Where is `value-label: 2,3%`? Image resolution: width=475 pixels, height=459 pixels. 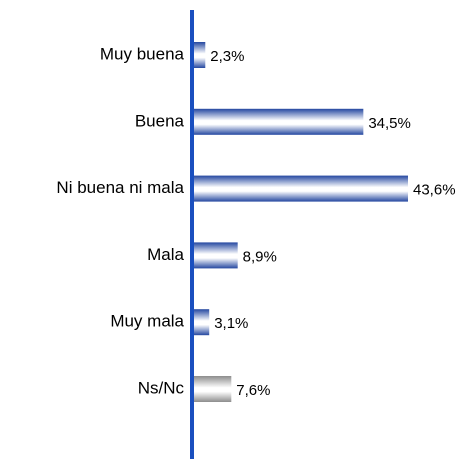 value-label: 2,3% is located at coordinates (227, 56).